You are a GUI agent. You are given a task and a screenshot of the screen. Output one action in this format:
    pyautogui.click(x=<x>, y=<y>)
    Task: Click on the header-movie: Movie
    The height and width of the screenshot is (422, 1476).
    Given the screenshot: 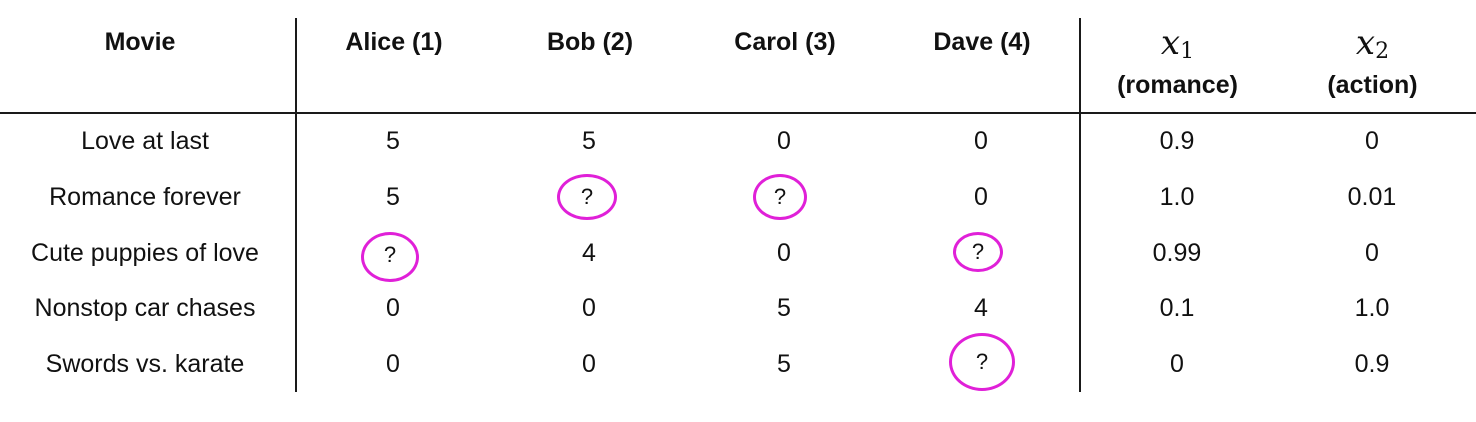 What is the action you would take?
    pyautogui.click(x=140, y=42)
    